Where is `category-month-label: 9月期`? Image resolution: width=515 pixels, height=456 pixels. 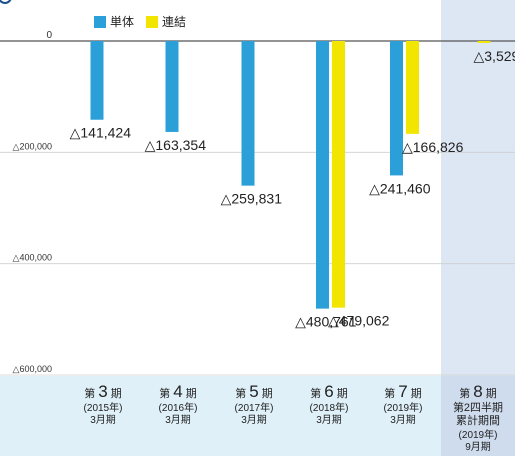
category-month-label: 9月期 is located at coordinates (478, 447).